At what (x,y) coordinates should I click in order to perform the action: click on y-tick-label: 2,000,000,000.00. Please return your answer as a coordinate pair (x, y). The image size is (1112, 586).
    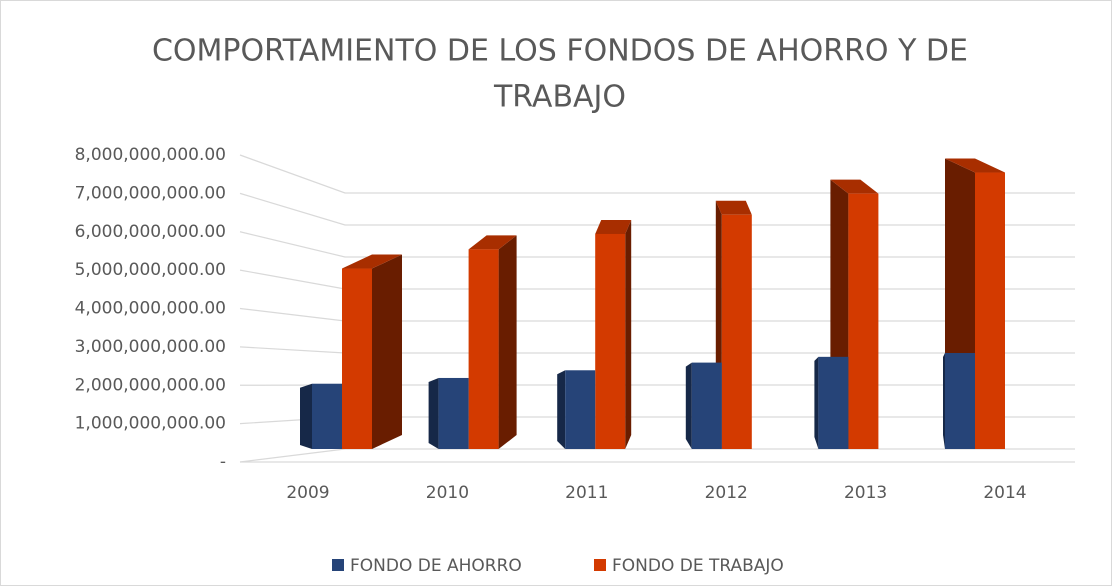
    Looking at the image, I should click on (150, 385).